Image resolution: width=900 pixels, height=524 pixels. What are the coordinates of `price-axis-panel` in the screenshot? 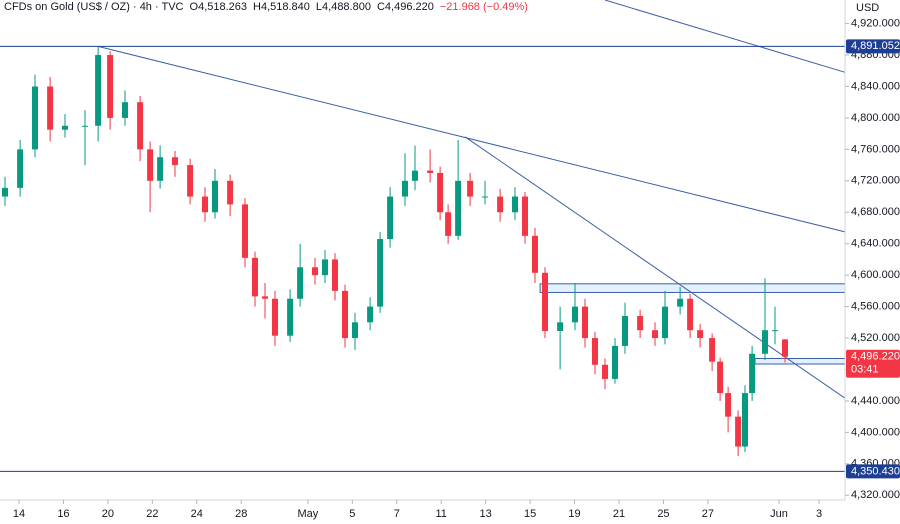 It's located at (872, 262).